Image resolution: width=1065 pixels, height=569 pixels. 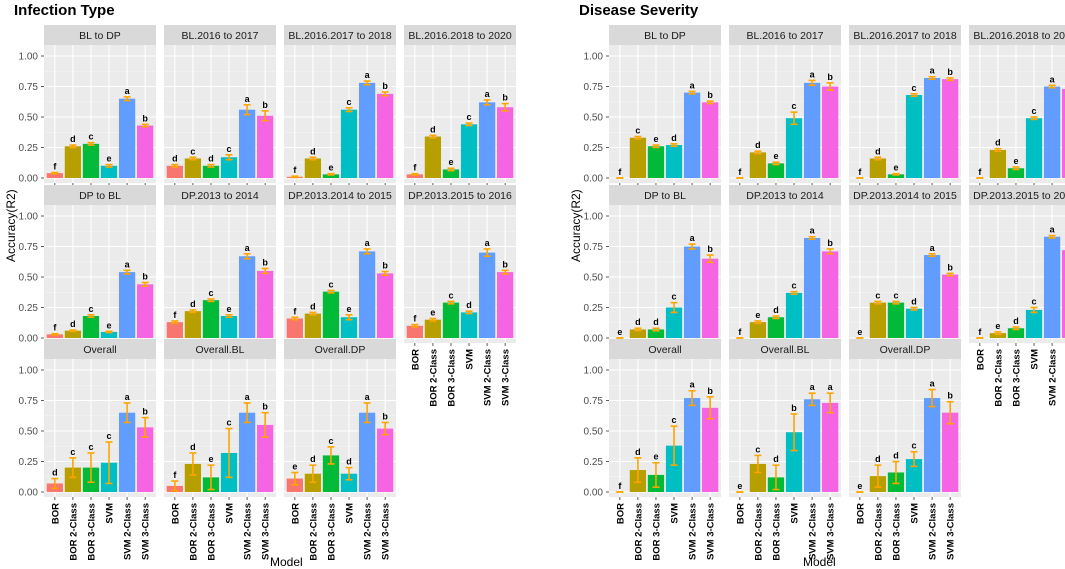 What do you see at coordinates (99, 350) in the screenshot?
I see `facet-label: Overall` at bounding box center [99, 350].